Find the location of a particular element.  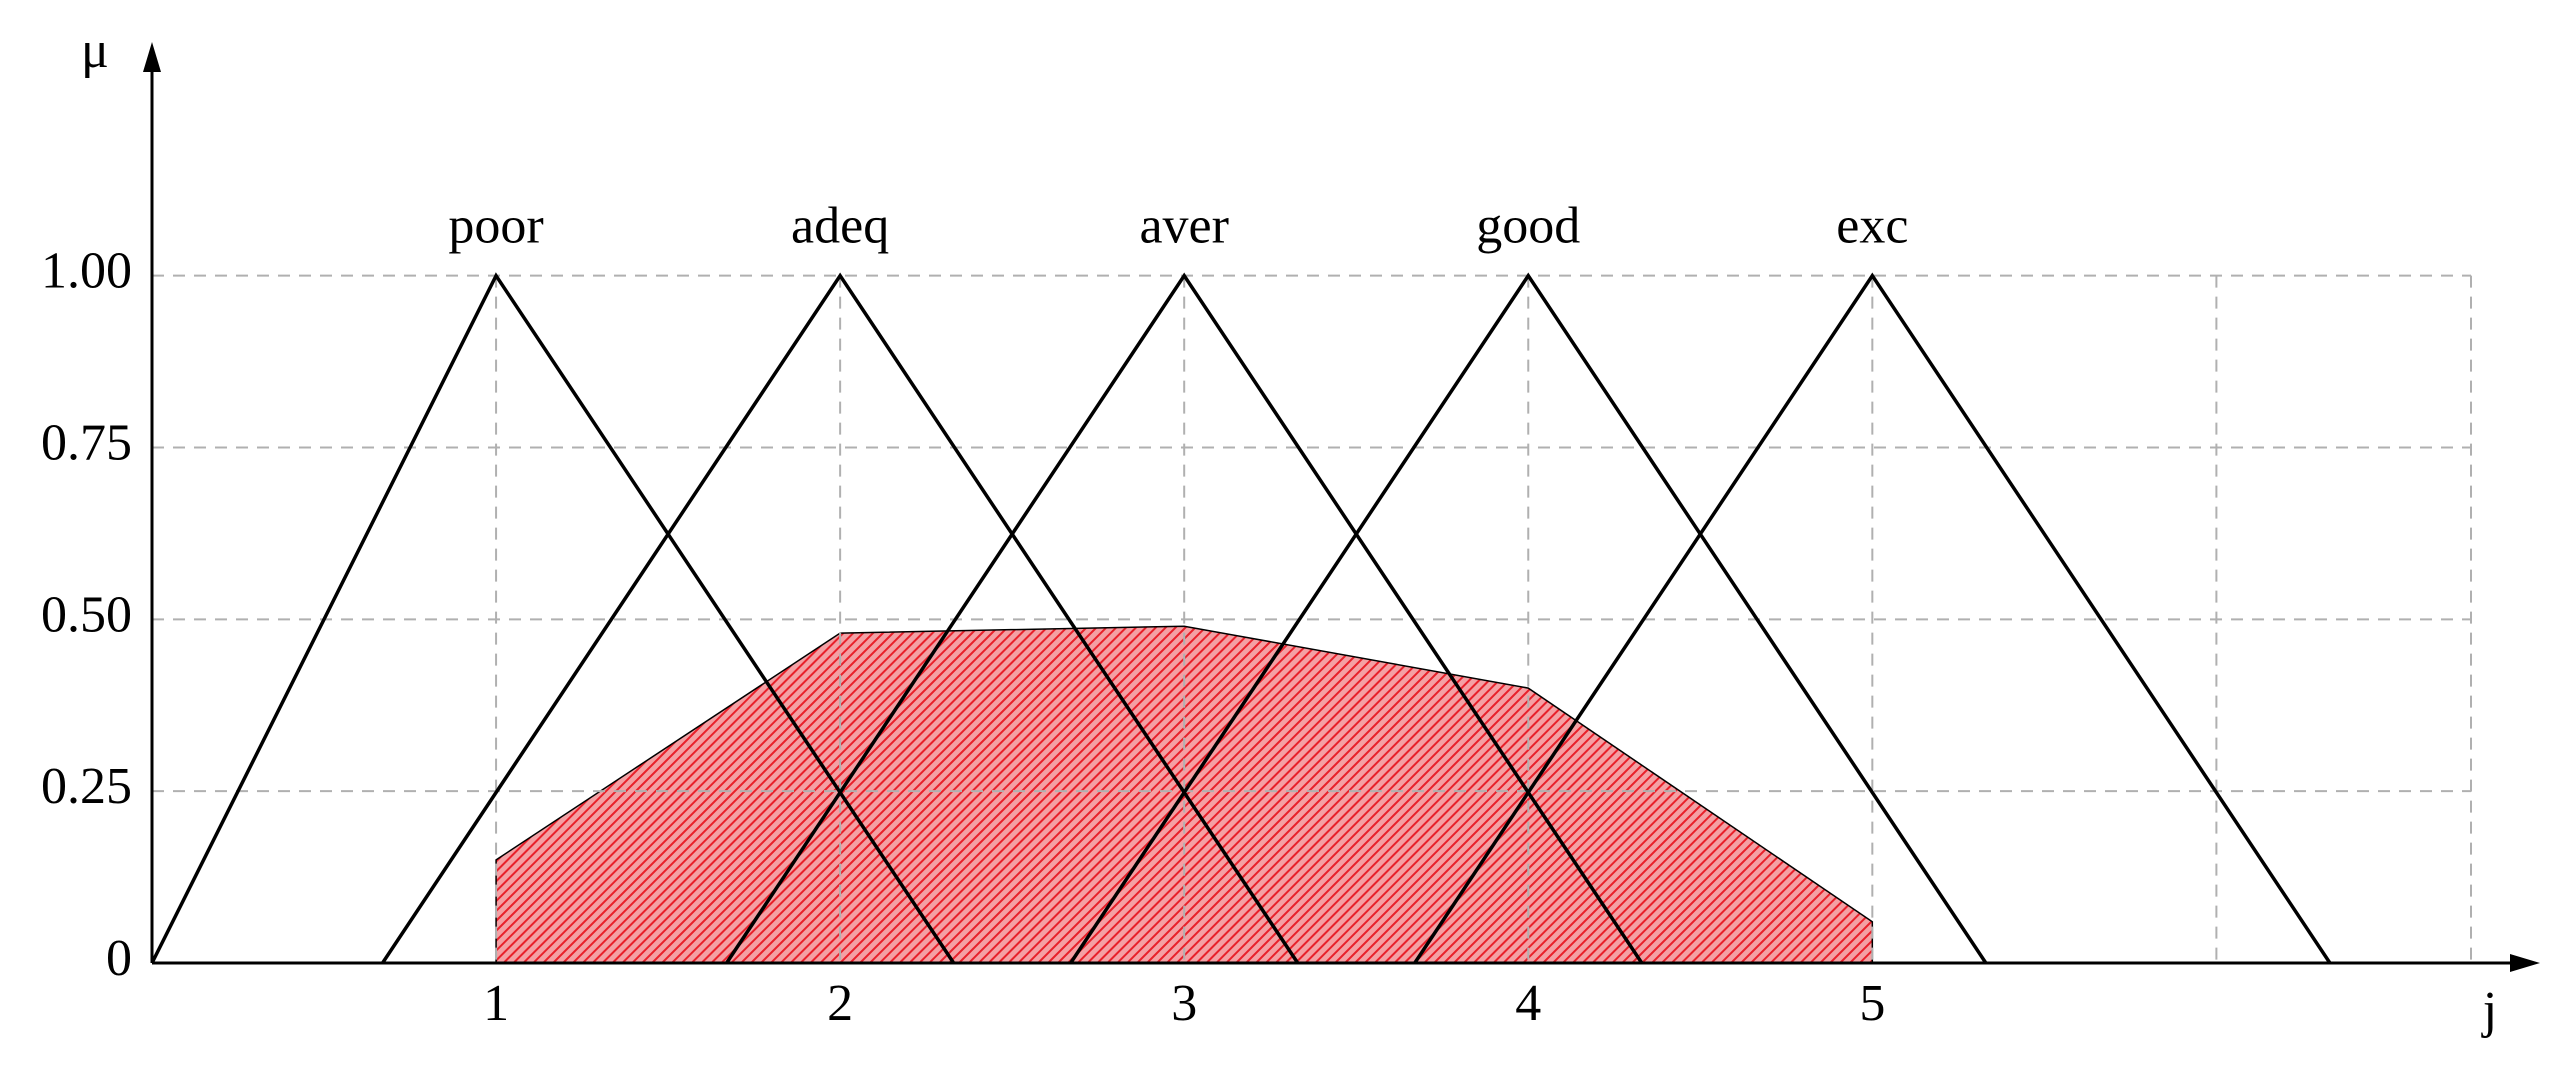

series-label: adeq is located at coordinates (840, 226).